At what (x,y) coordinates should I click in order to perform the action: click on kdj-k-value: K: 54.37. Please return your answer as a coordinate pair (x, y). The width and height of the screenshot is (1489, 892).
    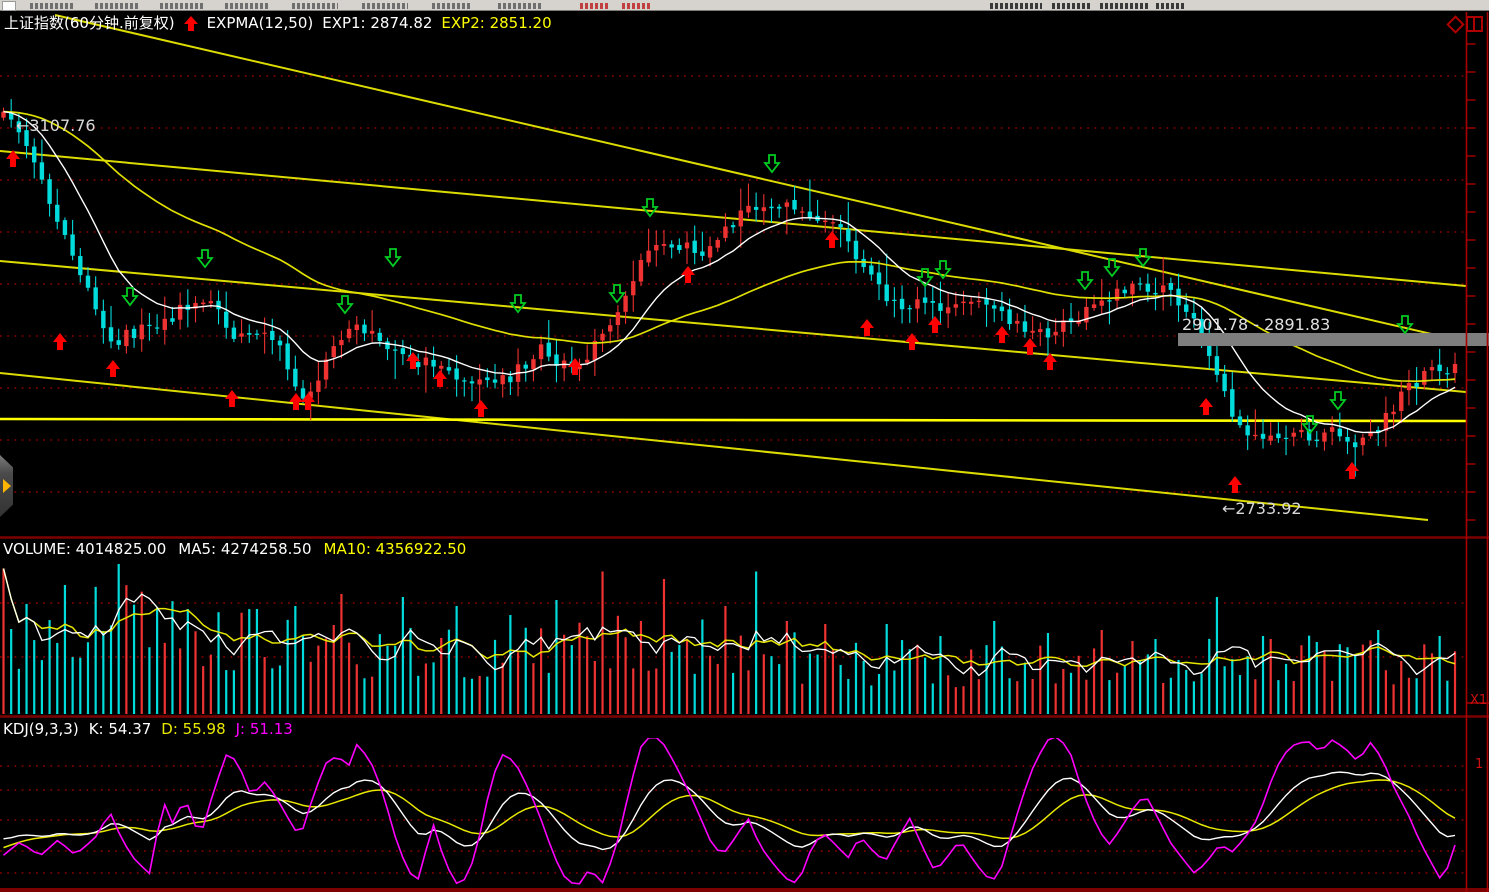
    Looking at the image, I should click on (120, 729).